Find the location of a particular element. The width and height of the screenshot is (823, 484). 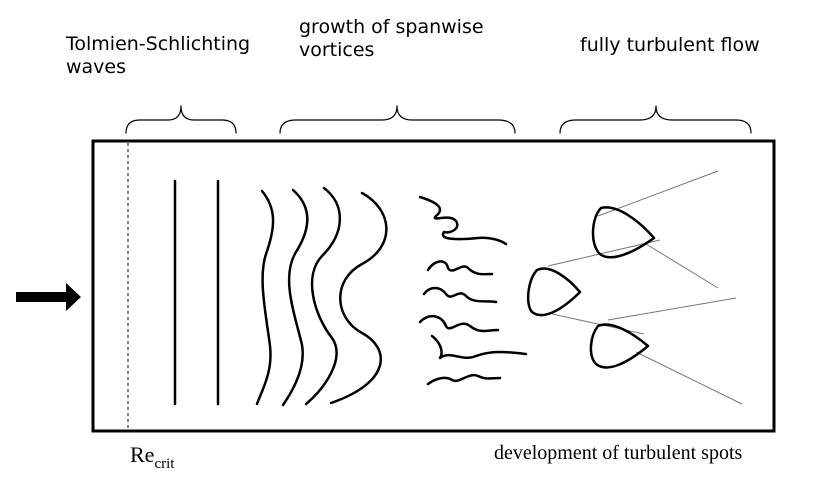

spanwise-vortices-label: growth of spanwise vortices is located at coordinates (391, 39).